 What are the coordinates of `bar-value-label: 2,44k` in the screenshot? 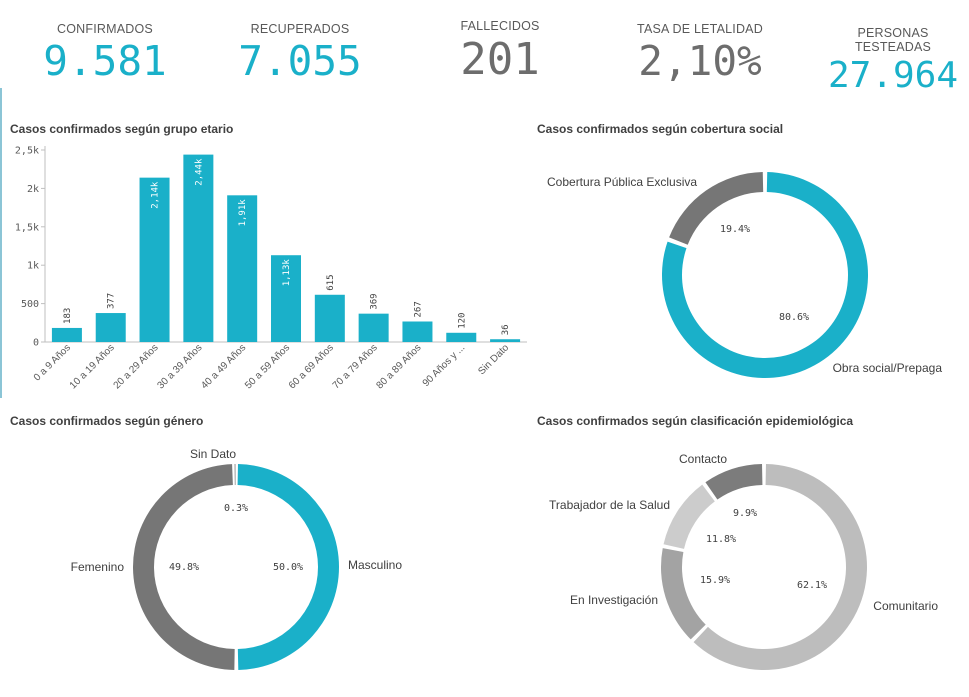 It's located at (199, 172).